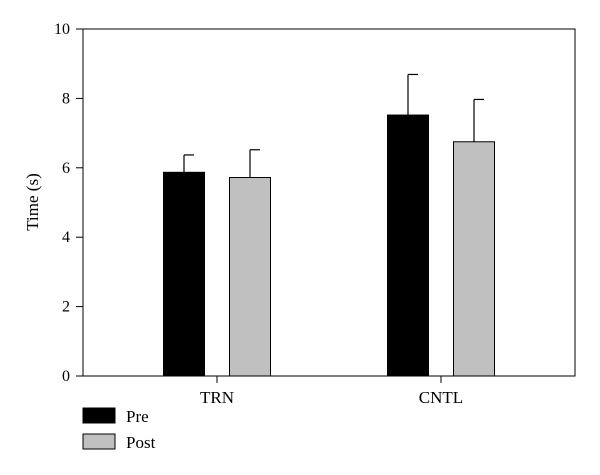  What do you see at coordinates (66, 168) in the screenshot?
I see `y-tick-label: 6` at bounding box center [66, 168].